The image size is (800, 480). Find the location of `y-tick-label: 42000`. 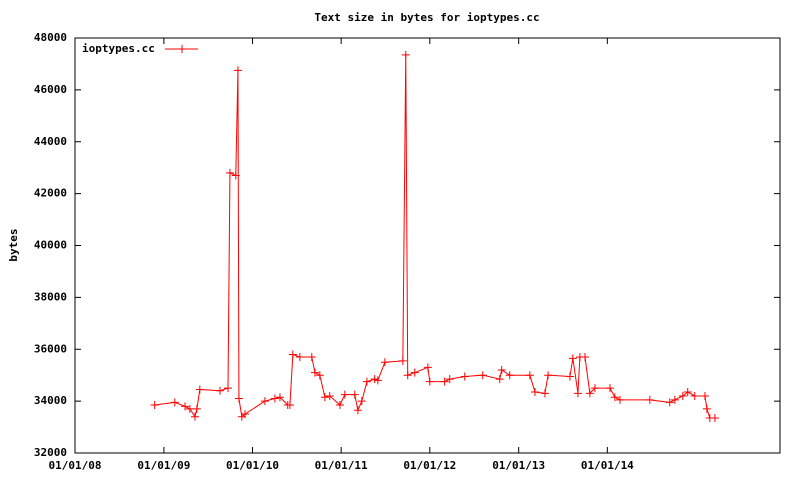

y-tick-label: 42000 is located at coordinates (50, 193).